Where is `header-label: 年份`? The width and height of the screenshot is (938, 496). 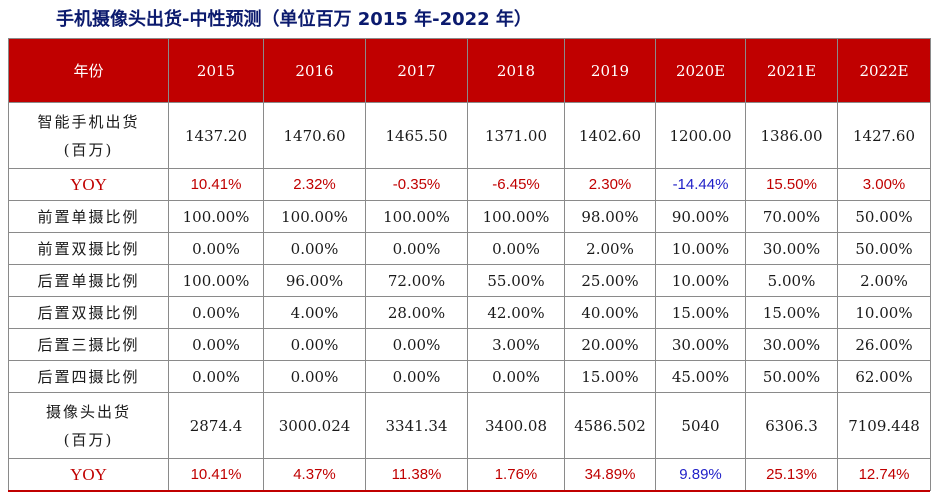
header-label: 年份 is located at coordinates (88, 70).